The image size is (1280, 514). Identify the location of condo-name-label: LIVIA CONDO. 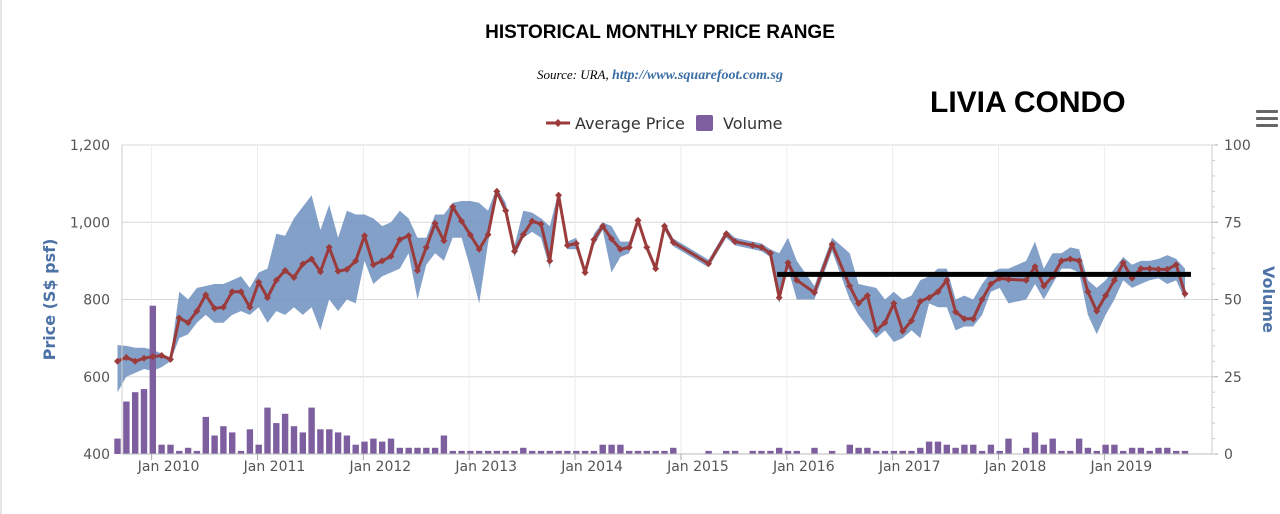
(1028, 102).